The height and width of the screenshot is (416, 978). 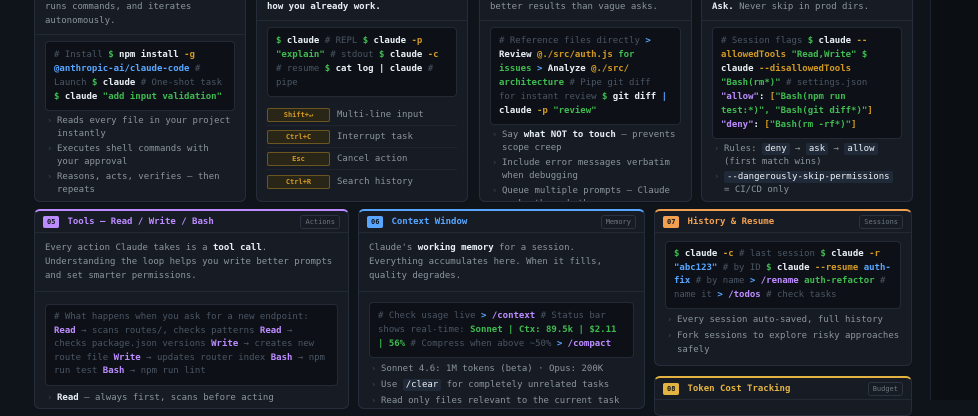 I want to click on section-number: 08, so click(x=671, y=388).